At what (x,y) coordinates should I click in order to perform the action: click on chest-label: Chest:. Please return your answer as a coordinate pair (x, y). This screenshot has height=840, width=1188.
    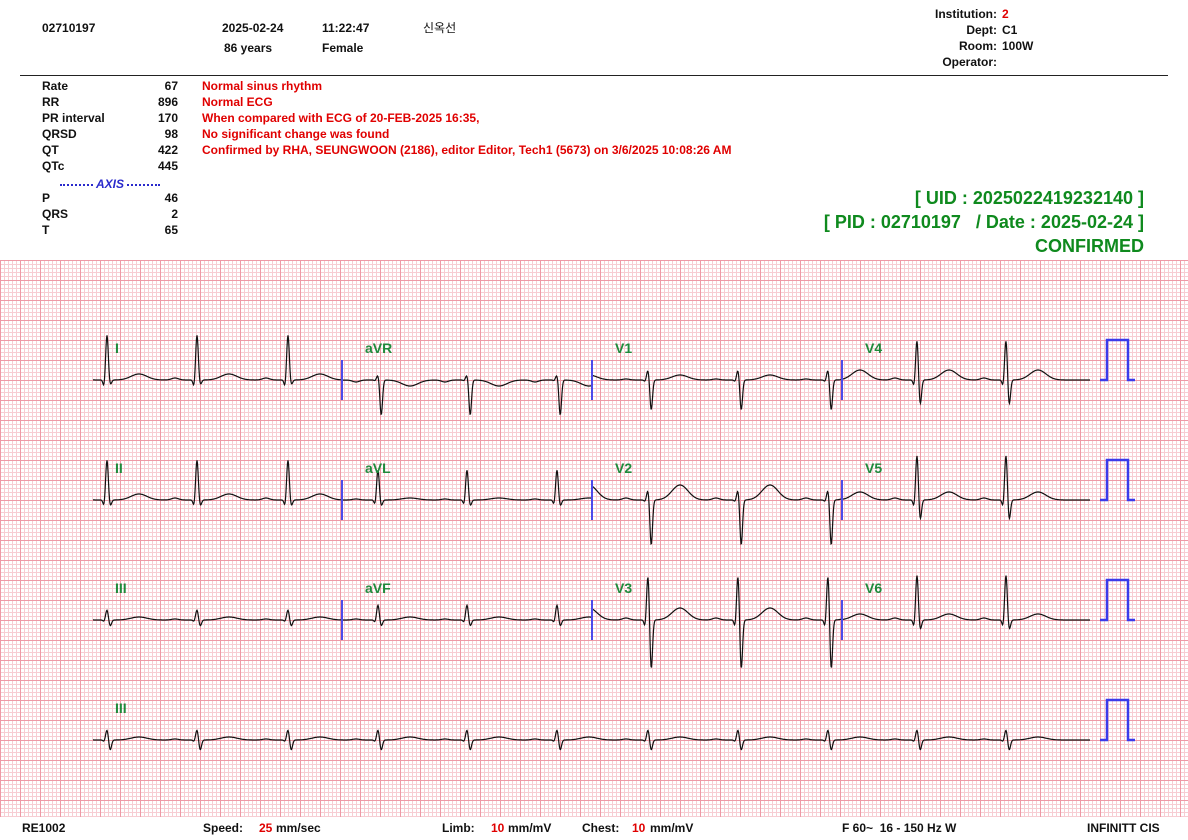
    Looking at the image, I should click on (601, 828).